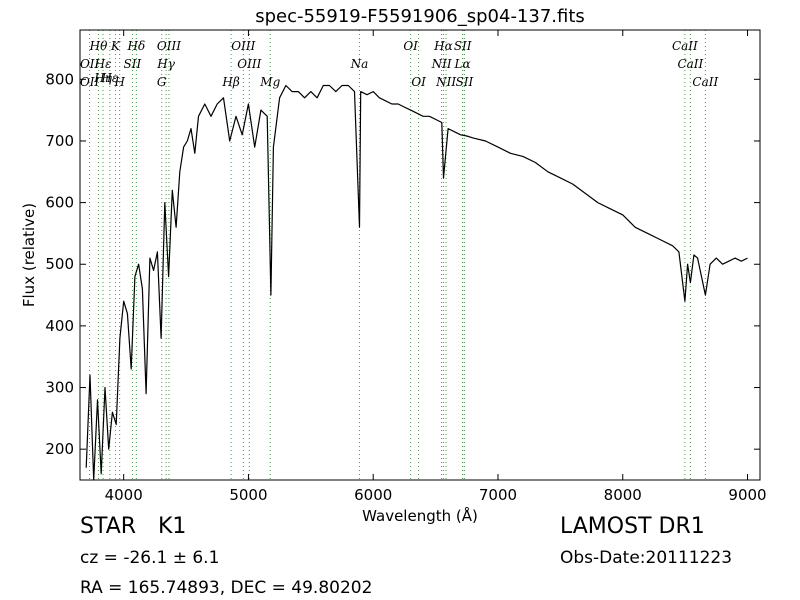 The width and height of the screenshot is (800, 600). Describe the element at coordinates (59, 203) in the screenshot. I see `y-tick-label: 600` at that location.